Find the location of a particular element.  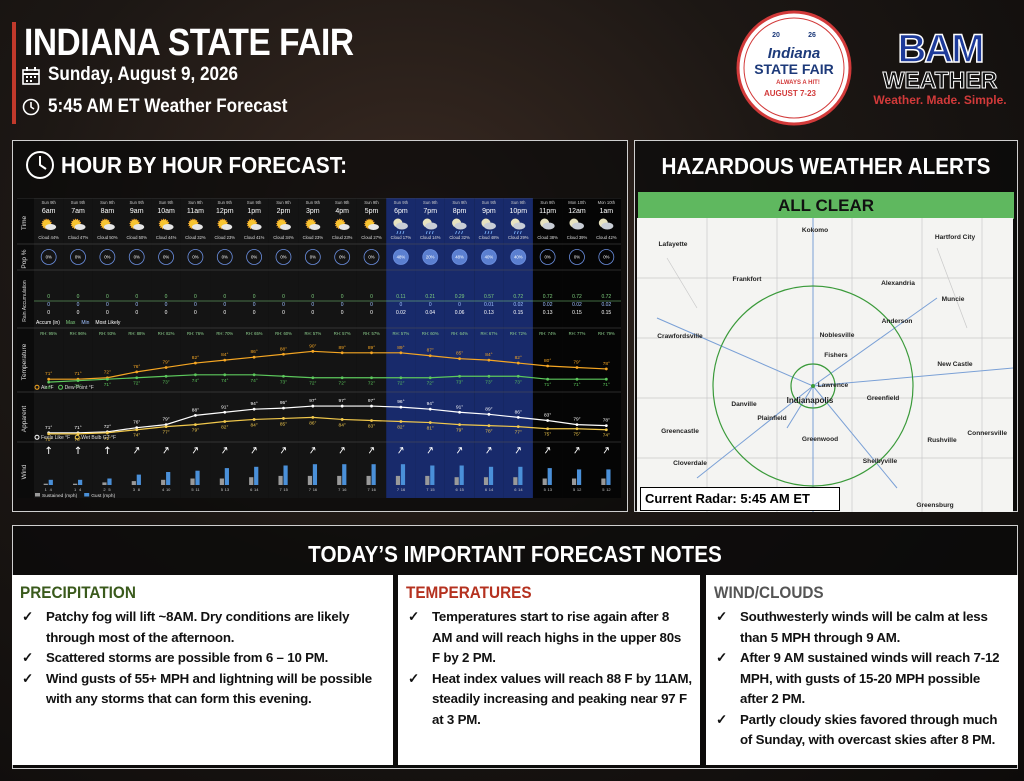

wetbulb-line is located at coordinates (327, 425).